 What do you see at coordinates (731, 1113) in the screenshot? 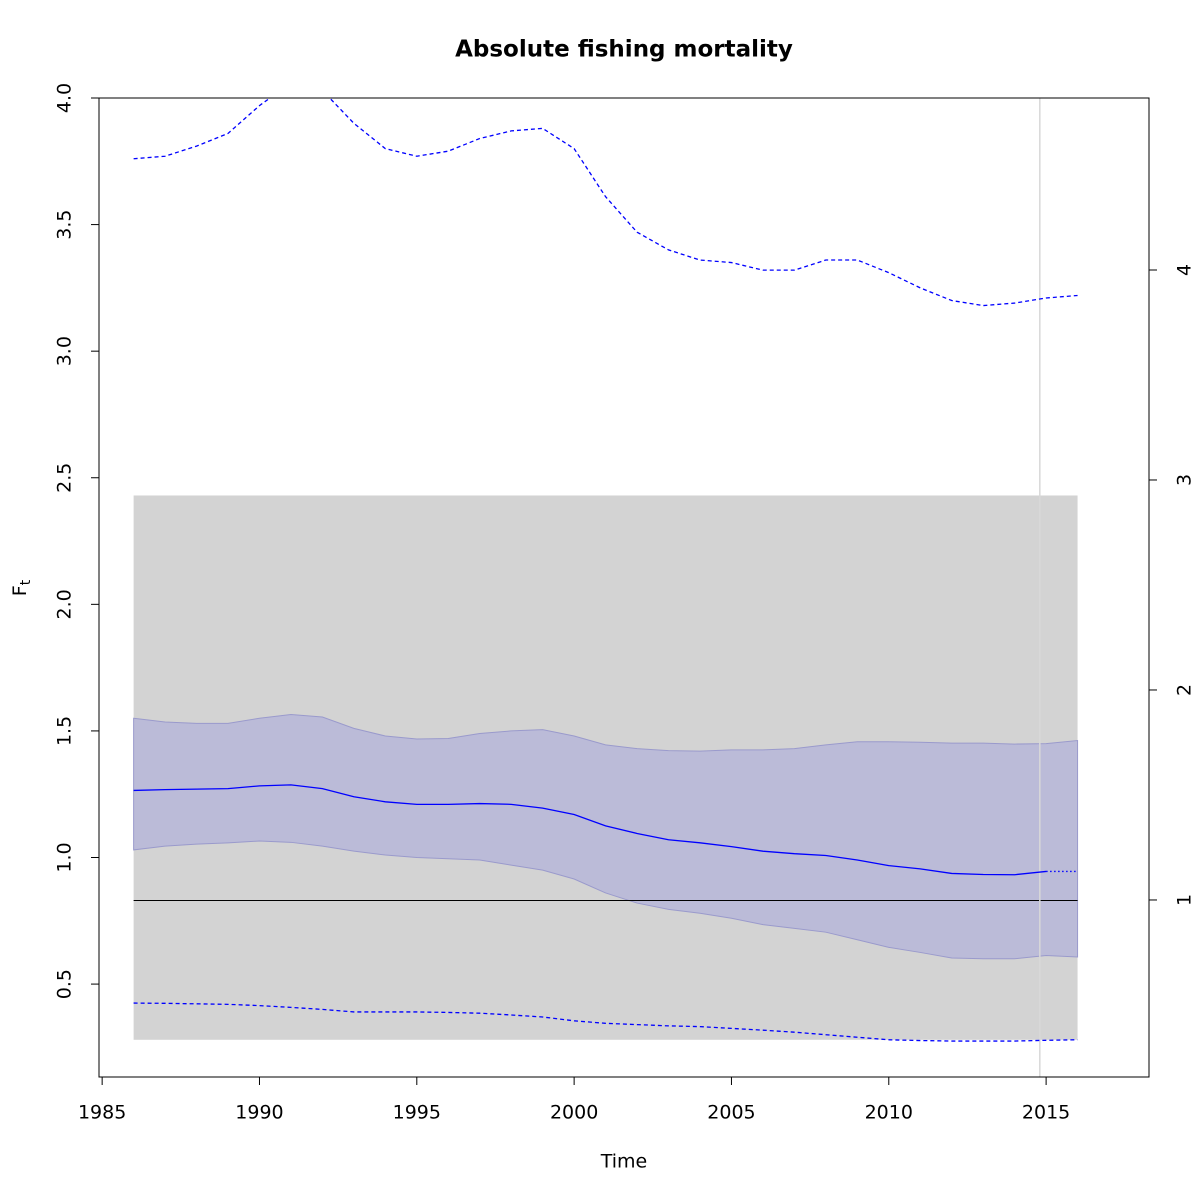
I see `x-tick-label: 2005` at bounding box center [731, 1113].